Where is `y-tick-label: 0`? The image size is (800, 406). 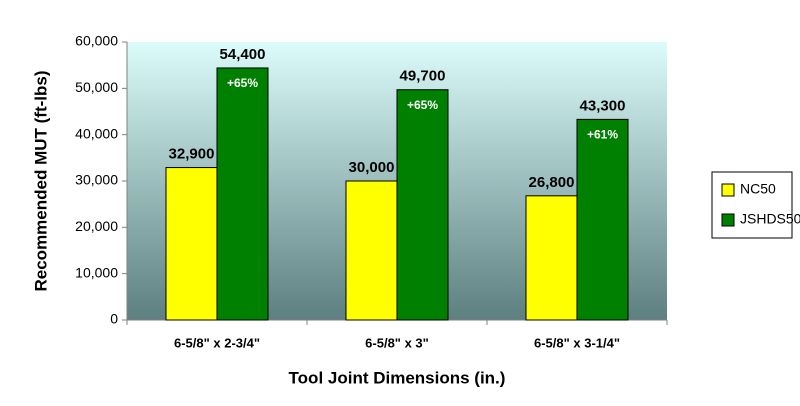
y-tick-label: 0 is located at coordinates (114, 319).